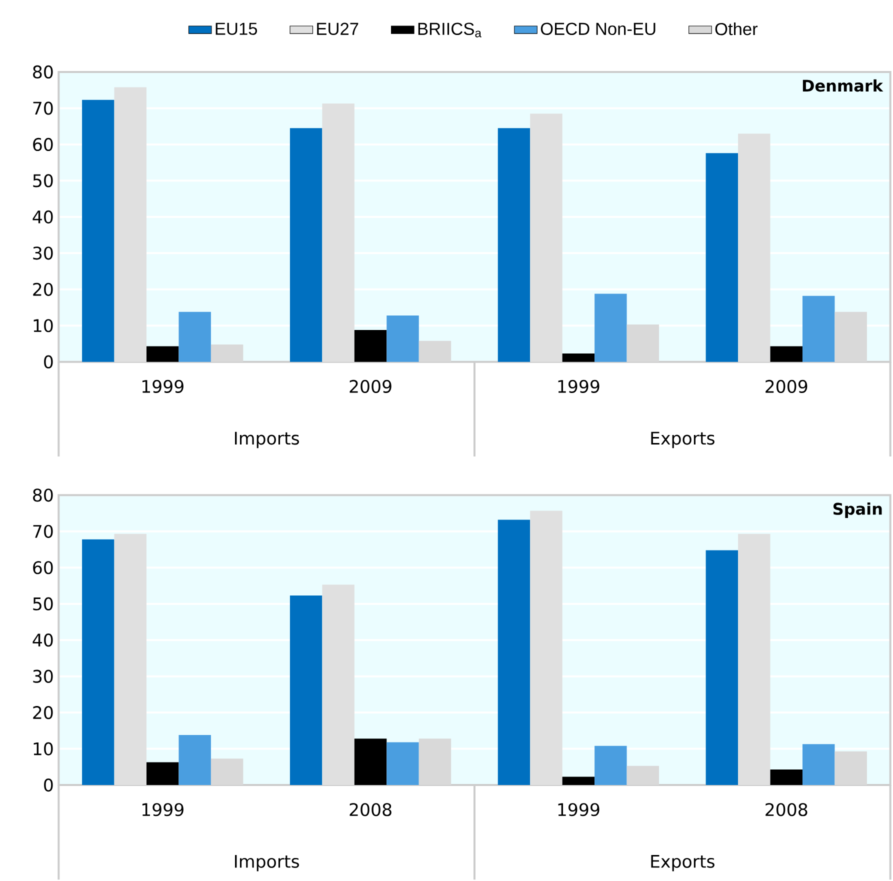  Describe the element at coordinates (337, 29) in the screenshot. I see `legend-label: EU27` at that location.